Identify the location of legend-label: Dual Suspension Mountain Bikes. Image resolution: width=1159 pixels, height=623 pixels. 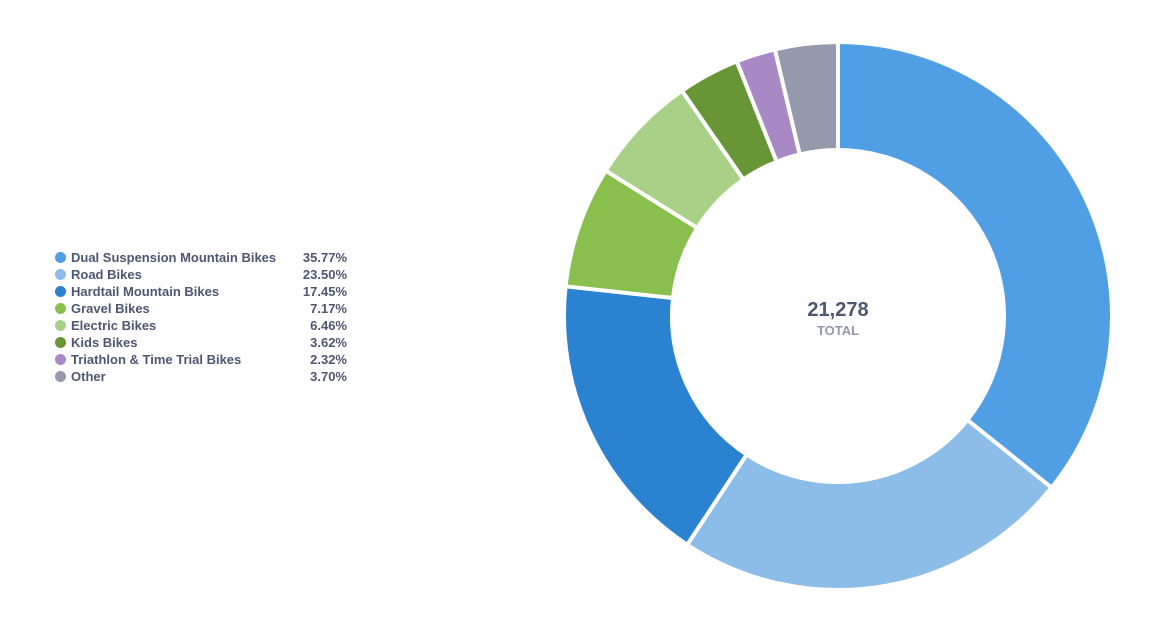
(174, 257).